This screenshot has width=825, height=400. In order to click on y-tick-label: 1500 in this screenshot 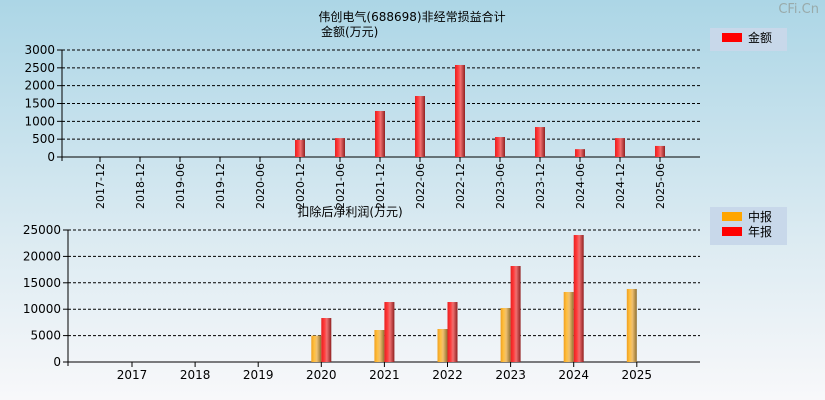, I will do `click(39, 104)`.